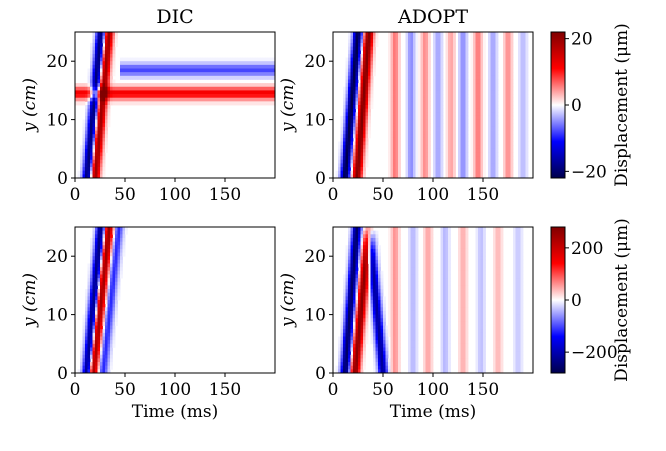  Describe the element at coordinates (175, 412) in the screenshot. I see `x-axis-label: Time (ms)` at that location.